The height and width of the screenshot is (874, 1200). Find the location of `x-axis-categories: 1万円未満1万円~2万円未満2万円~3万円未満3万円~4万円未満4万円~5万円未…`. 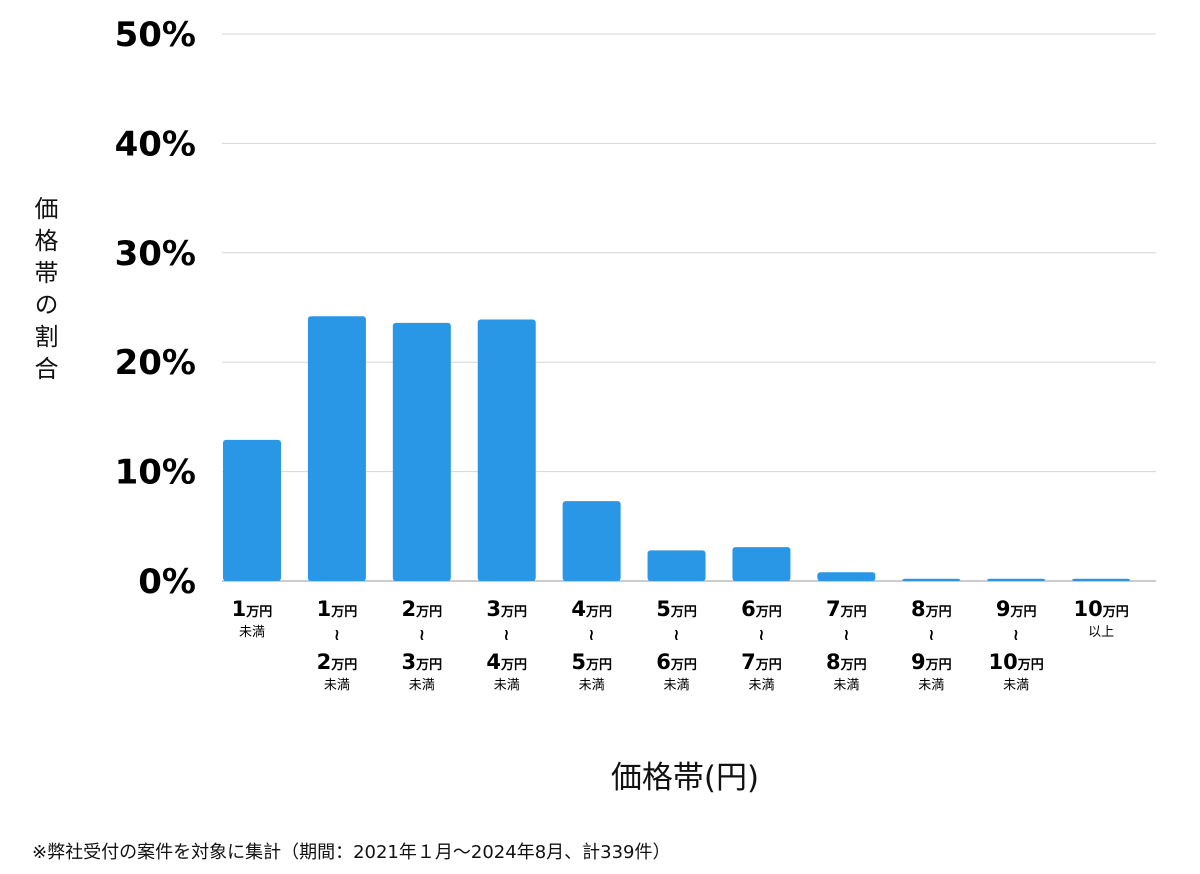

x-axis-categories: 1万円未満1万円~2万円未満2万円~3万円未満3万円~4万円未満4万円~5万円未… is located at coordinates (680, 645).